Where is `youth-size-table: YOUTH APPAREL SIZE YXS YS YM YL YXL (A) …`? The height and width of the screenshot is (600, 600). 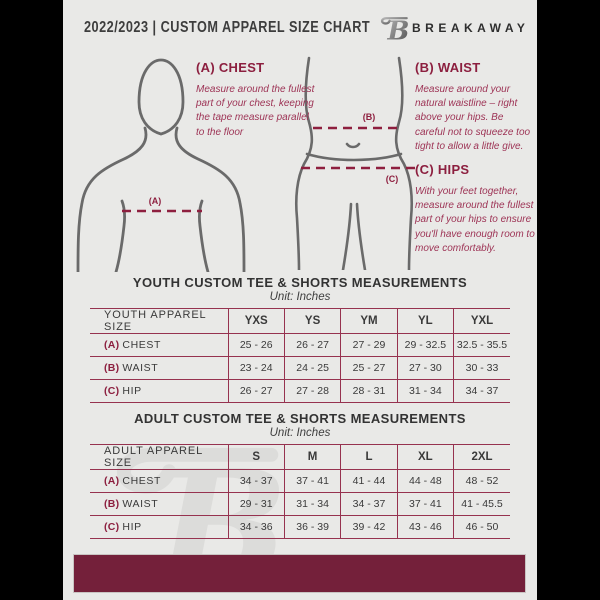
youth-size-table: YOUTH APPAREL SIZE YXS YS YM YL YXL (A) … is located at coordinates (300, 355).